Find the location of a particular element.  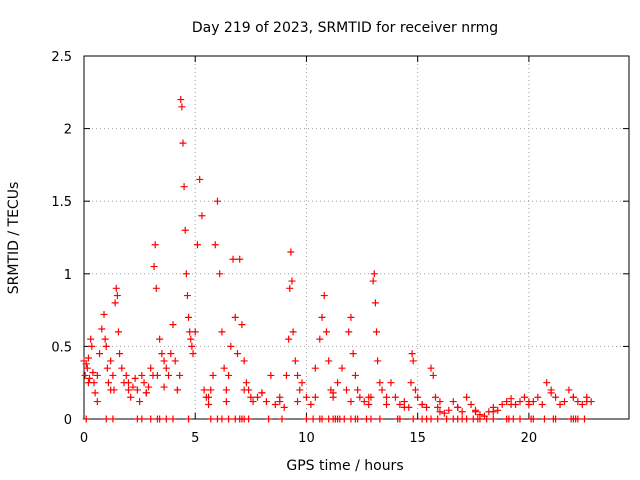

x-tick-label: 0 is located at coordinates (84, 438).